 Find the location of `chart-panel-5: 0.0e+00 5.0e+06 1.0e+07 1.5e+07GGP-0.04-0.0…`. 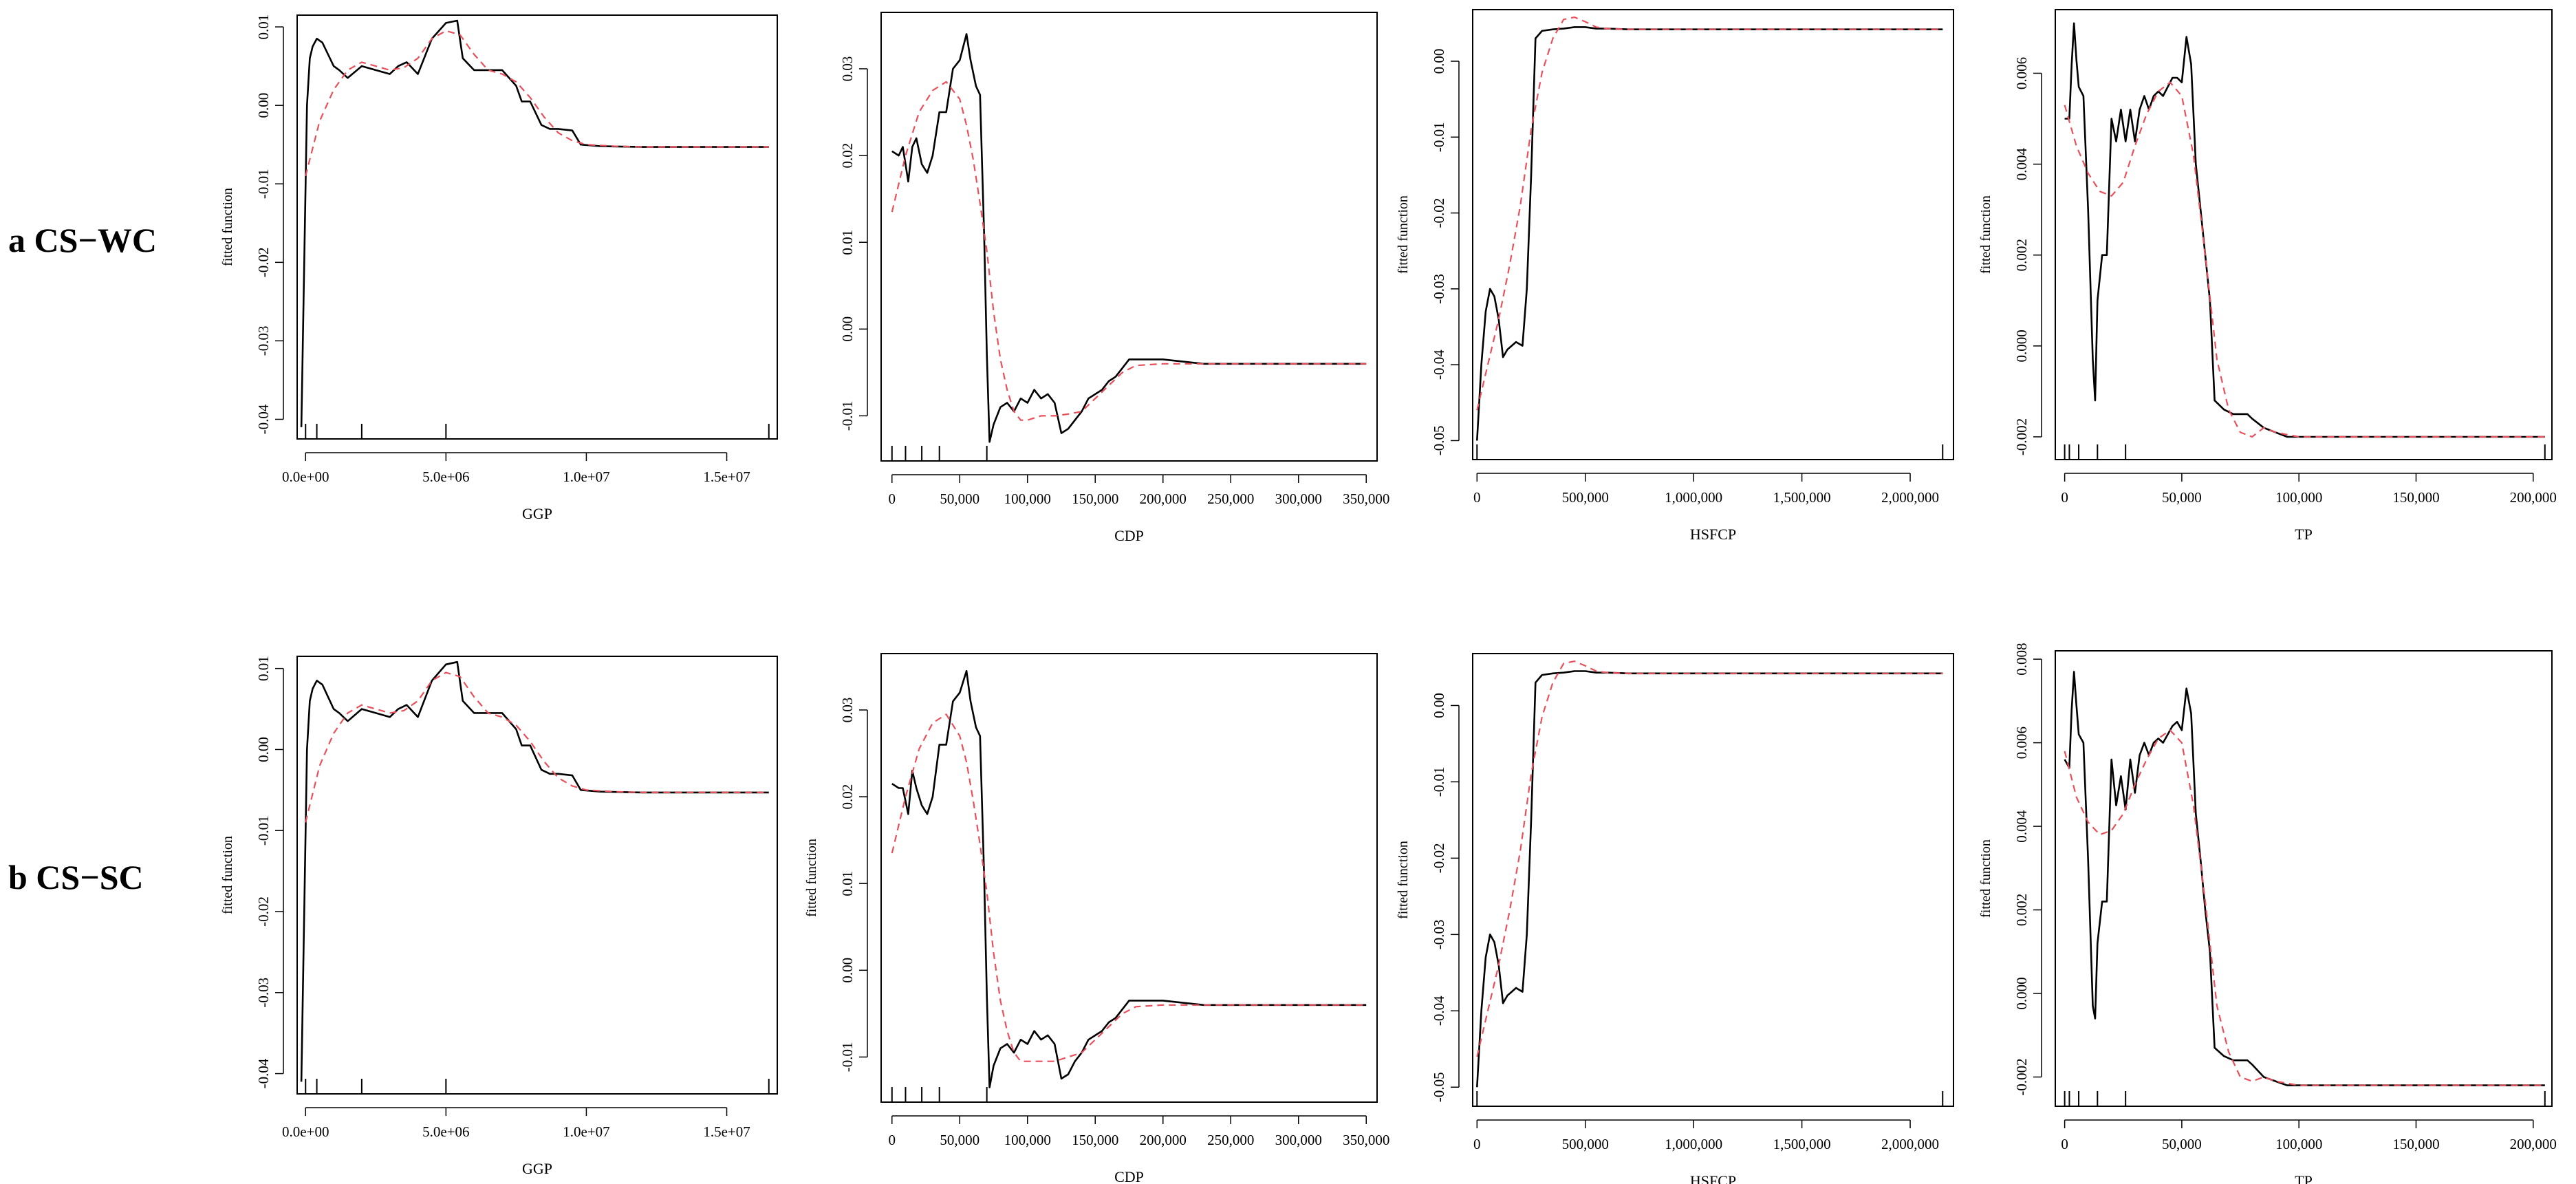

chart-panel-5: 0.0e+00 5.0e+06 1.0e+07 1.5e+07GGP-0.04-0.0… is located at coordinates (499, 917).